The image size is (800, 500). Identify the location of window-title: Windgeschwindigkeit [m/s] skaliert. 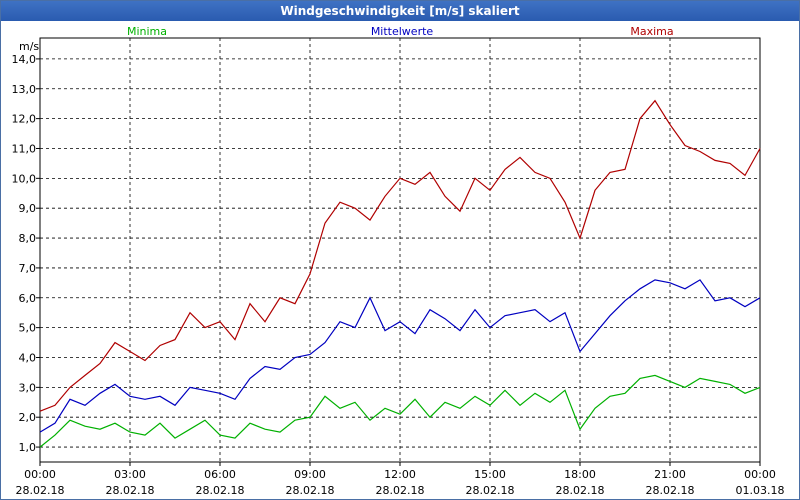
(400, 11).